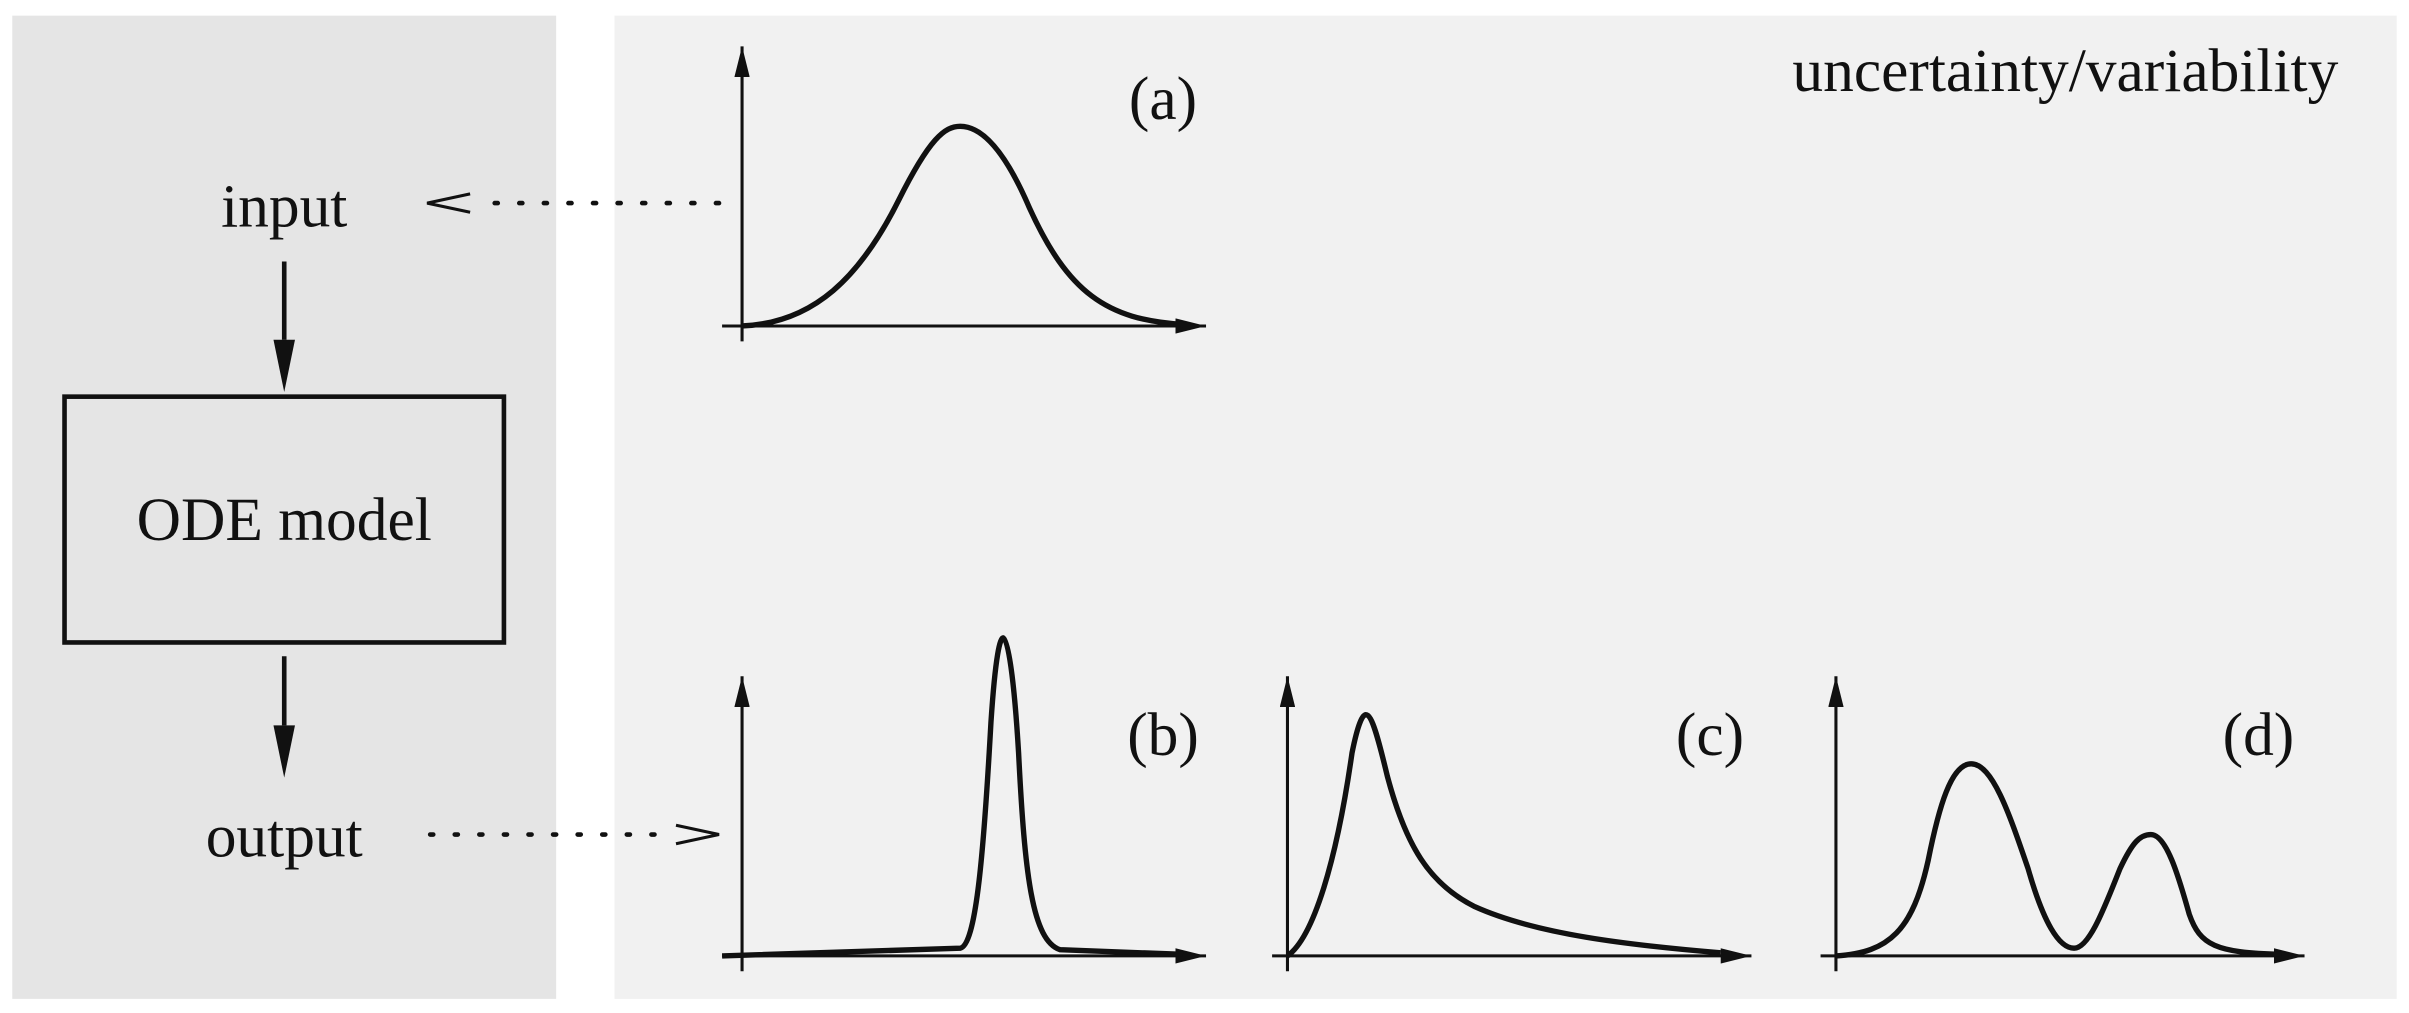  Describe the element at coordinates (2259, 735) in the screenshot. I see `panel-label: (d)` at that location.